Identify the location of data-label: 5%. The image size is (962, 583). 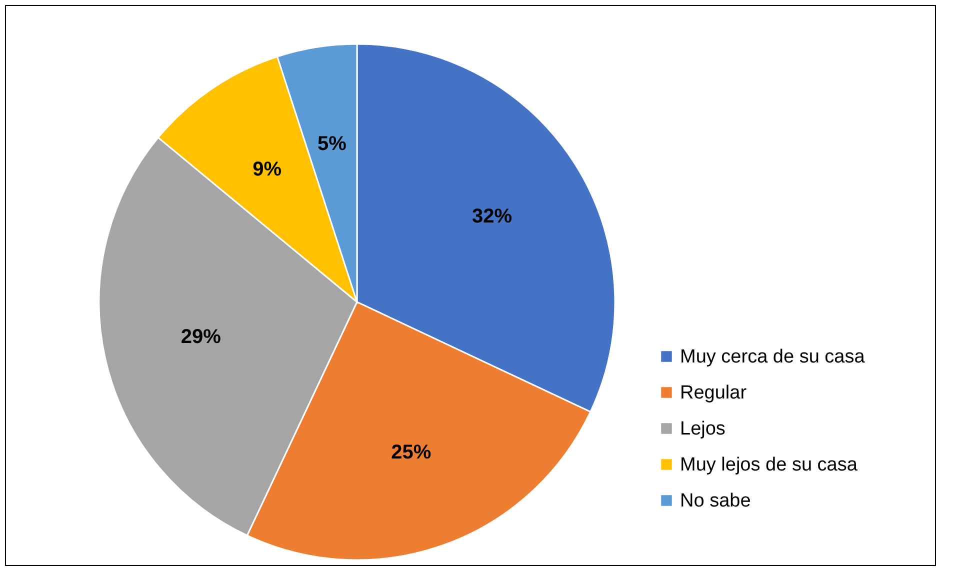
(332, 144).